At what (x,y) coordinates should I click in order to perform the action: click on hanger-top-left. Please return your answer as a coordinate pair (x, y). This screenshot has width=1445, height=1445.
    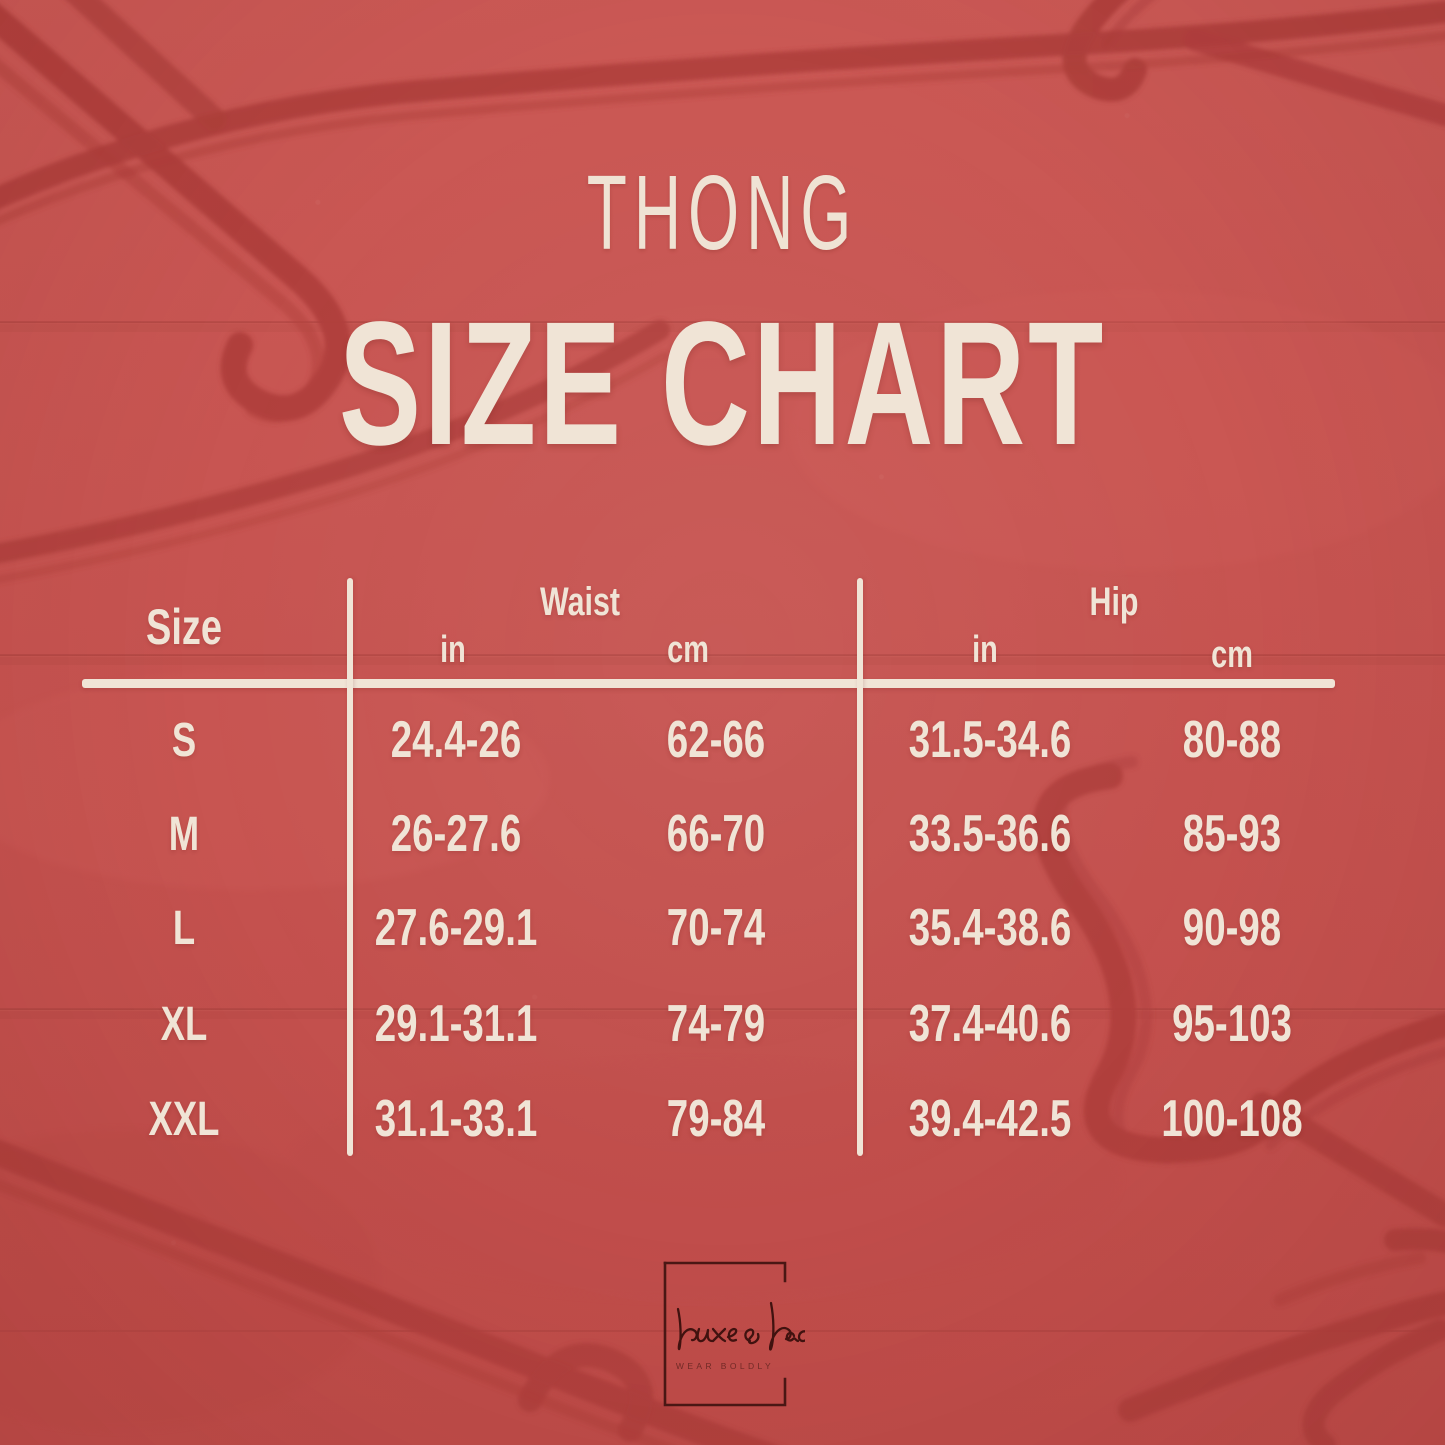
    Looking at the image, I should click on (175, 211).